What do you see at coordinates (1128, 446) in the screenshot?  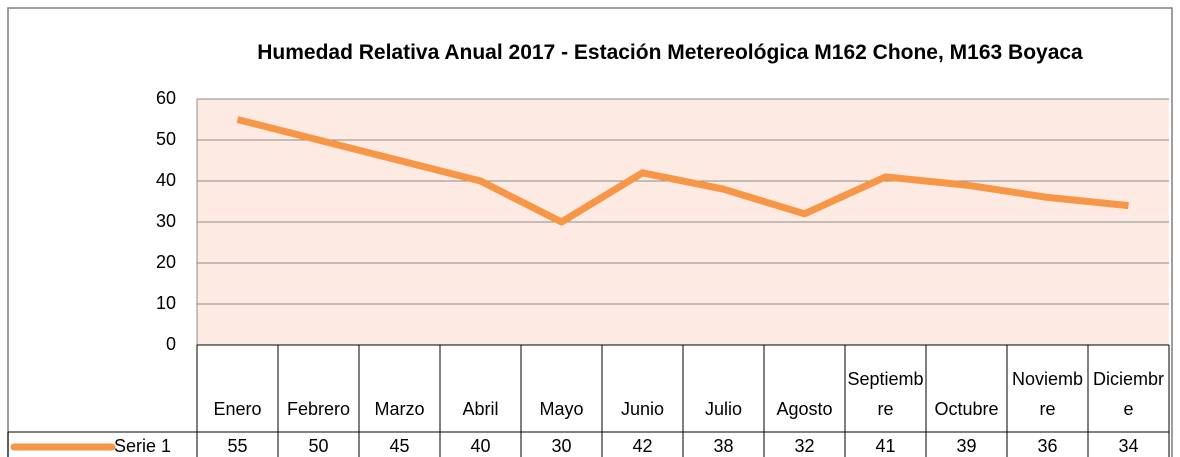 I see `table-value: 34` at bounding box center [1128, 446].